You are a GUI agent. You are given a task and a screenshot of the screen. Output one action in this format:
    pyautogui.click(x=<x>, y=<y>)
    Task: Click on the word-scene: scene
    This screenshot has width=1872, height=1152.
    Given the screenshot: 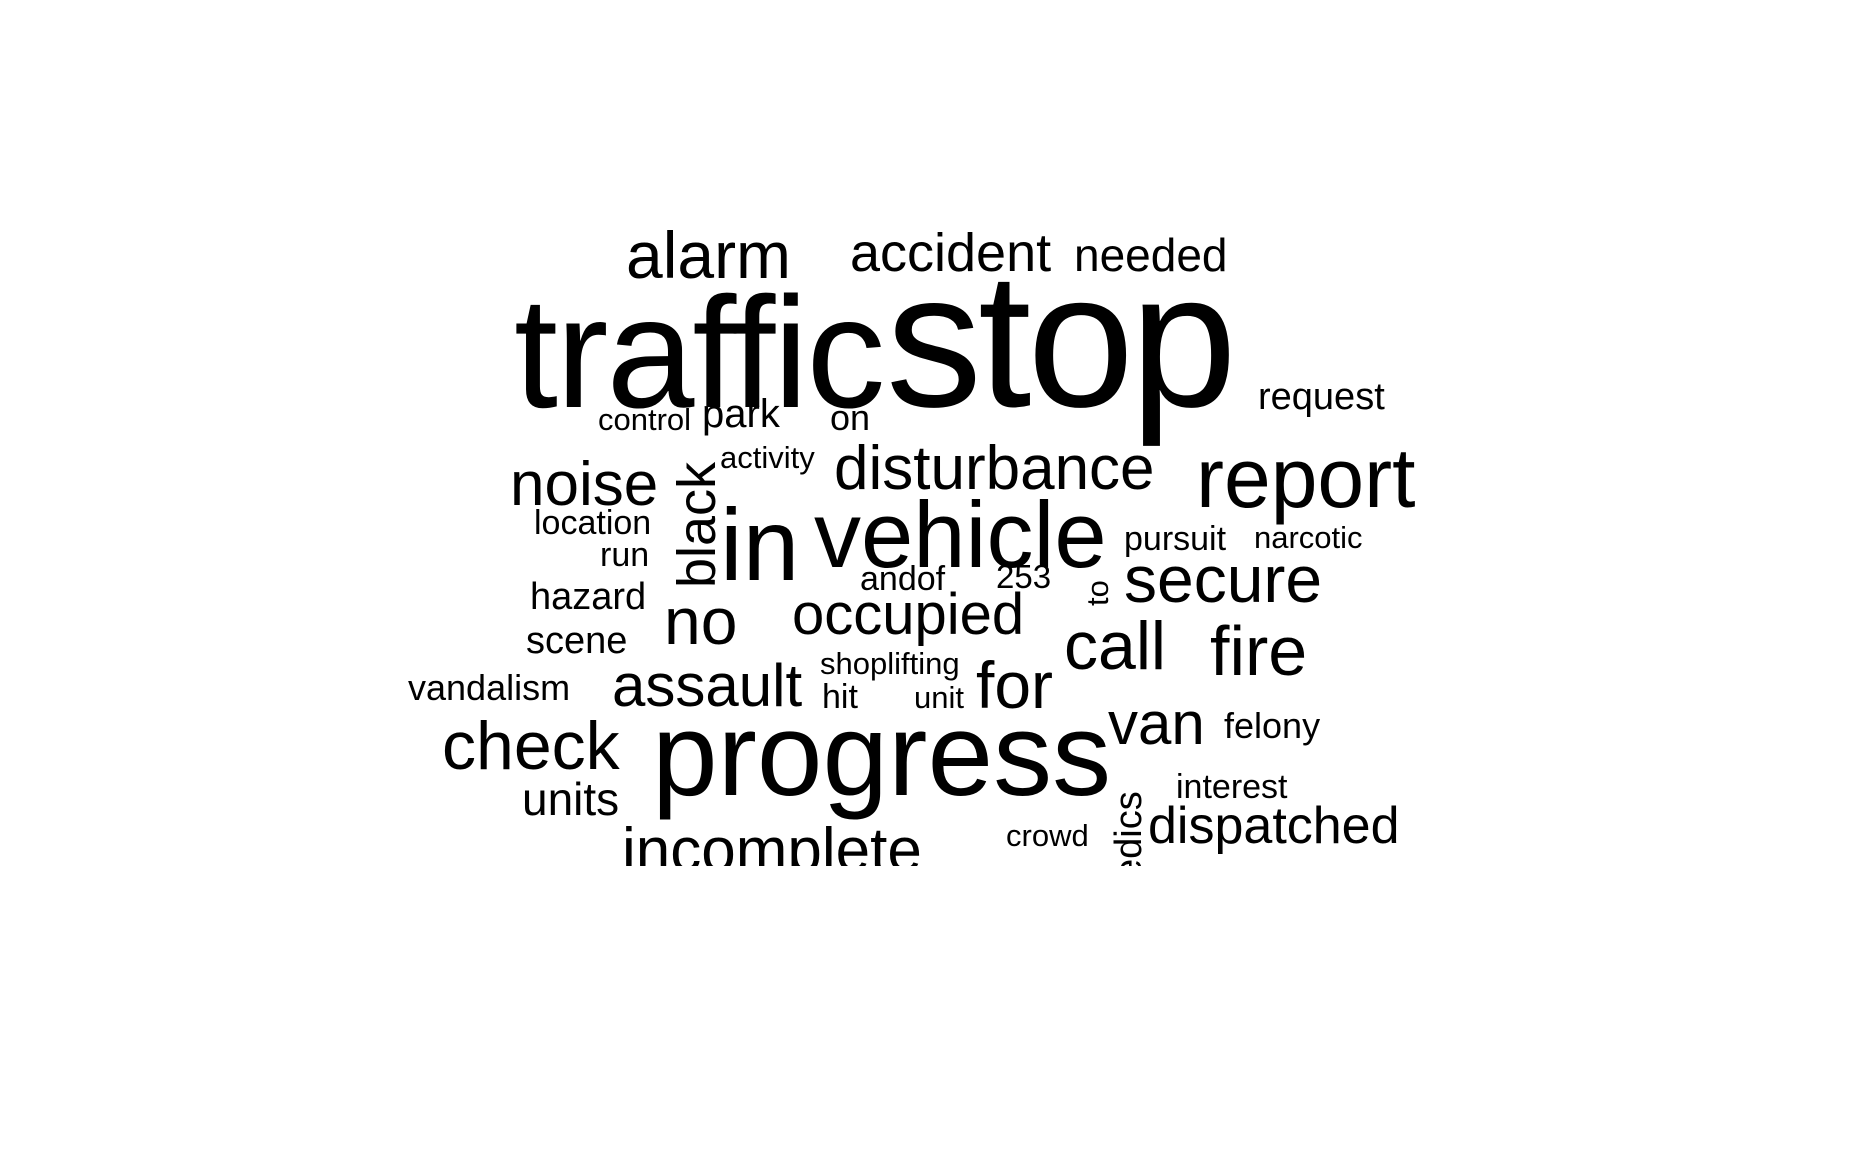 What is the action you would take?
    pyautogui.click(x=577, y=641)
    